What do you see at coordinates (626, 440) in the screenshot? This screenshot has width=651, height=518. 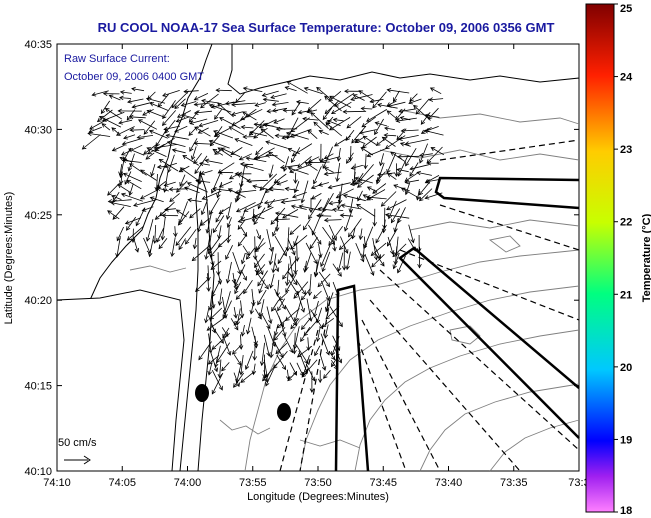 I see `colorbar-tick-label: 19` at bounding box center [626, 440].